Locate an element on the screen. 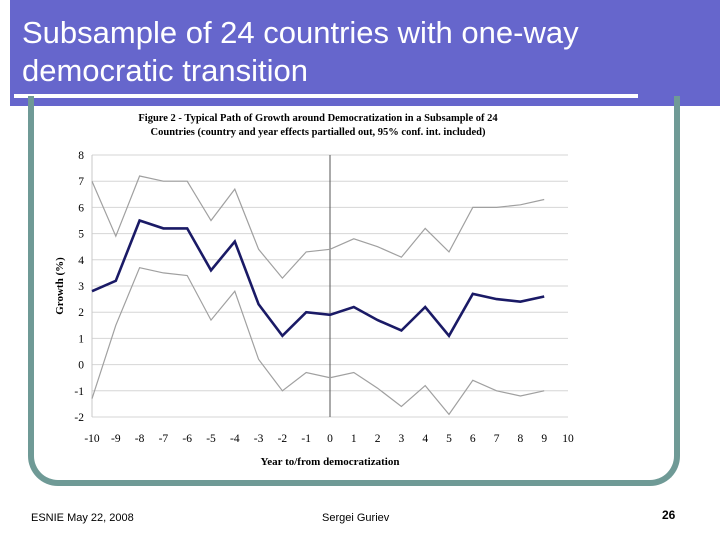 This screenshot has width=720, height=540. x-tick-label: 8 is located at coordinates (521, 439).